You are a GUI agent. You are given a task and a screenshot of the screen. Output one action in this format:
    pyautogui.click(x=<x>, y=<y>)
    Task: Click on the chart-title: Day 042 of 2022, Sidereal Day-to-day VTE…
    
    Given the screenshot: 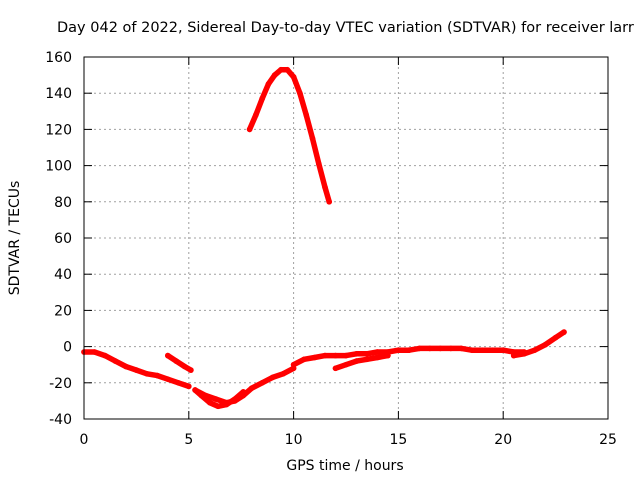 What is the action you would take?
    pyautogui.click(x=345, y=28)
    